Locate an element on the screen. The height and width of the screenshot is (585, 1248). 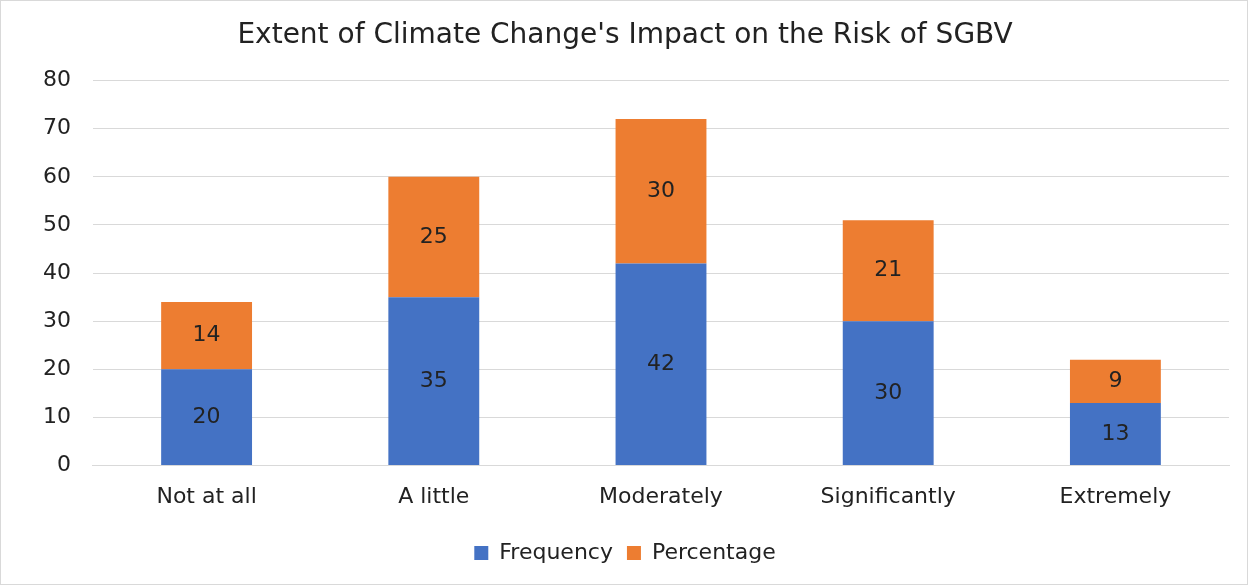
data-label: 21 is located at coordinates (888, 269).